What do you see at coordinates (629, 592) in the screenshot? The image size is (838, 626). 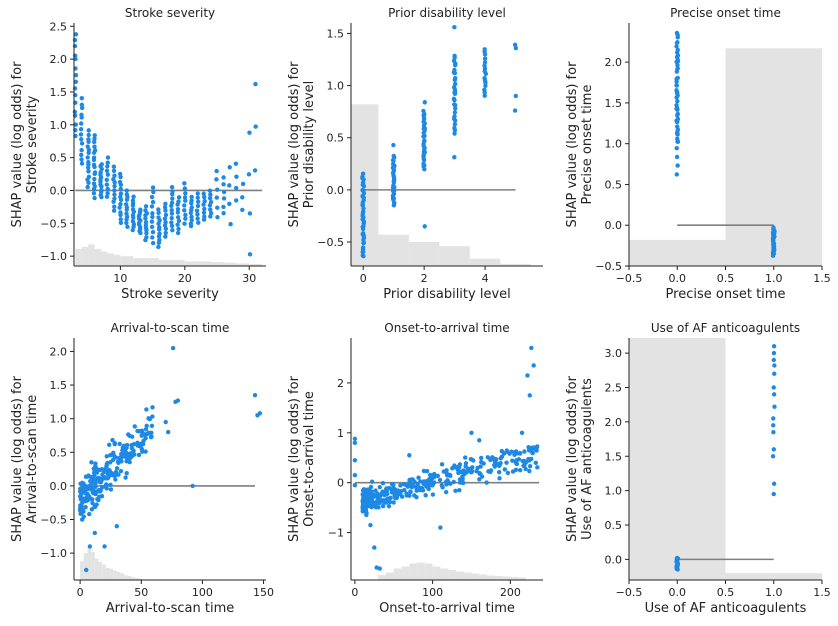 I see `x-tick-label: −0.5` at bounding box center [629, 592].